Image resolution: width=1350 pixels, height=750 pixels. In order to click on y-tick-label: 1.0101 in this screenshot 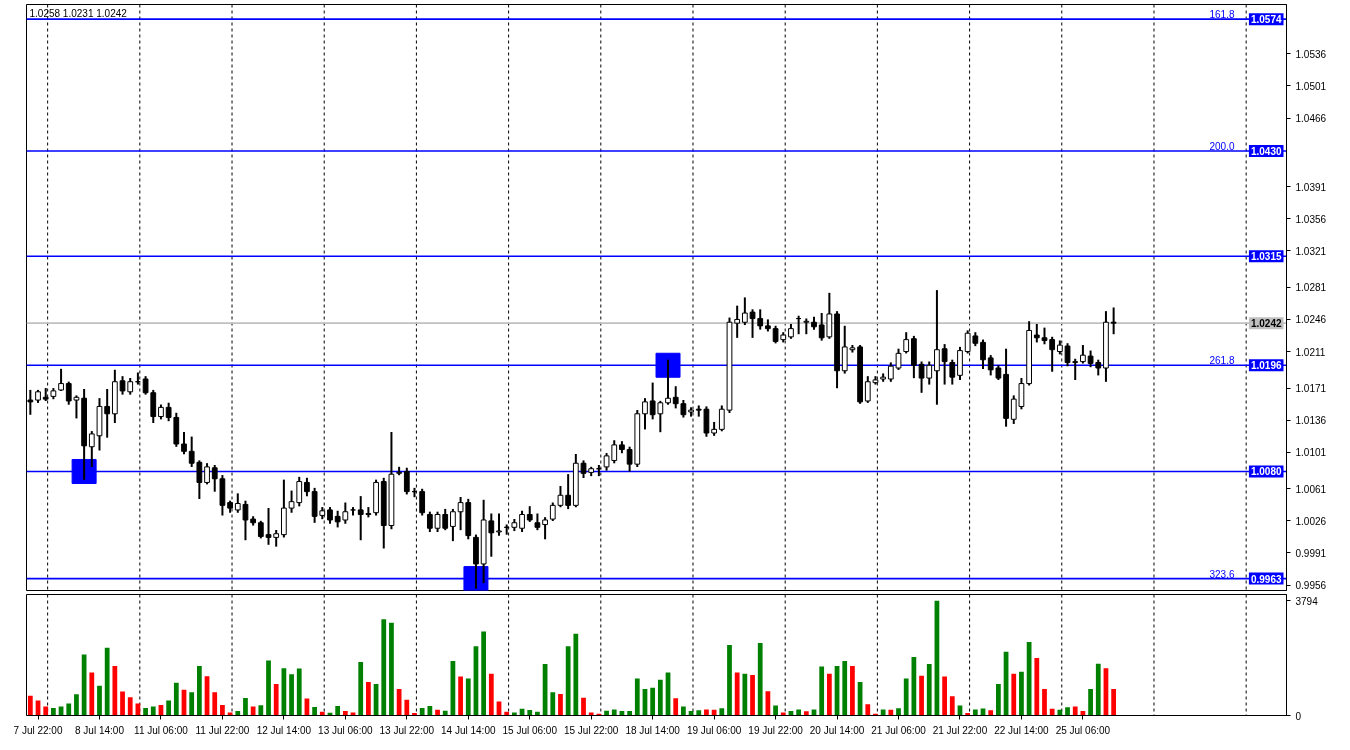, I will do `click(1311, 453)`.